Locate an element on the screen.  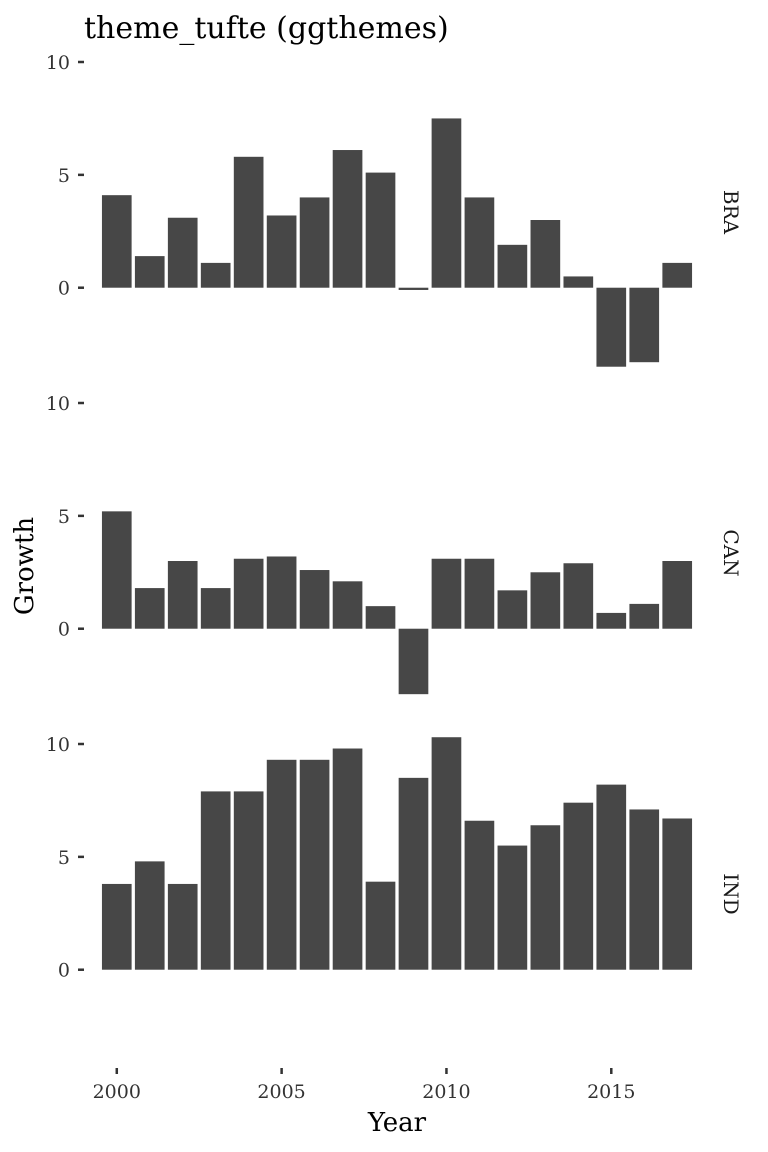
bar-bra-2002 is located at coordinates (182, 252).